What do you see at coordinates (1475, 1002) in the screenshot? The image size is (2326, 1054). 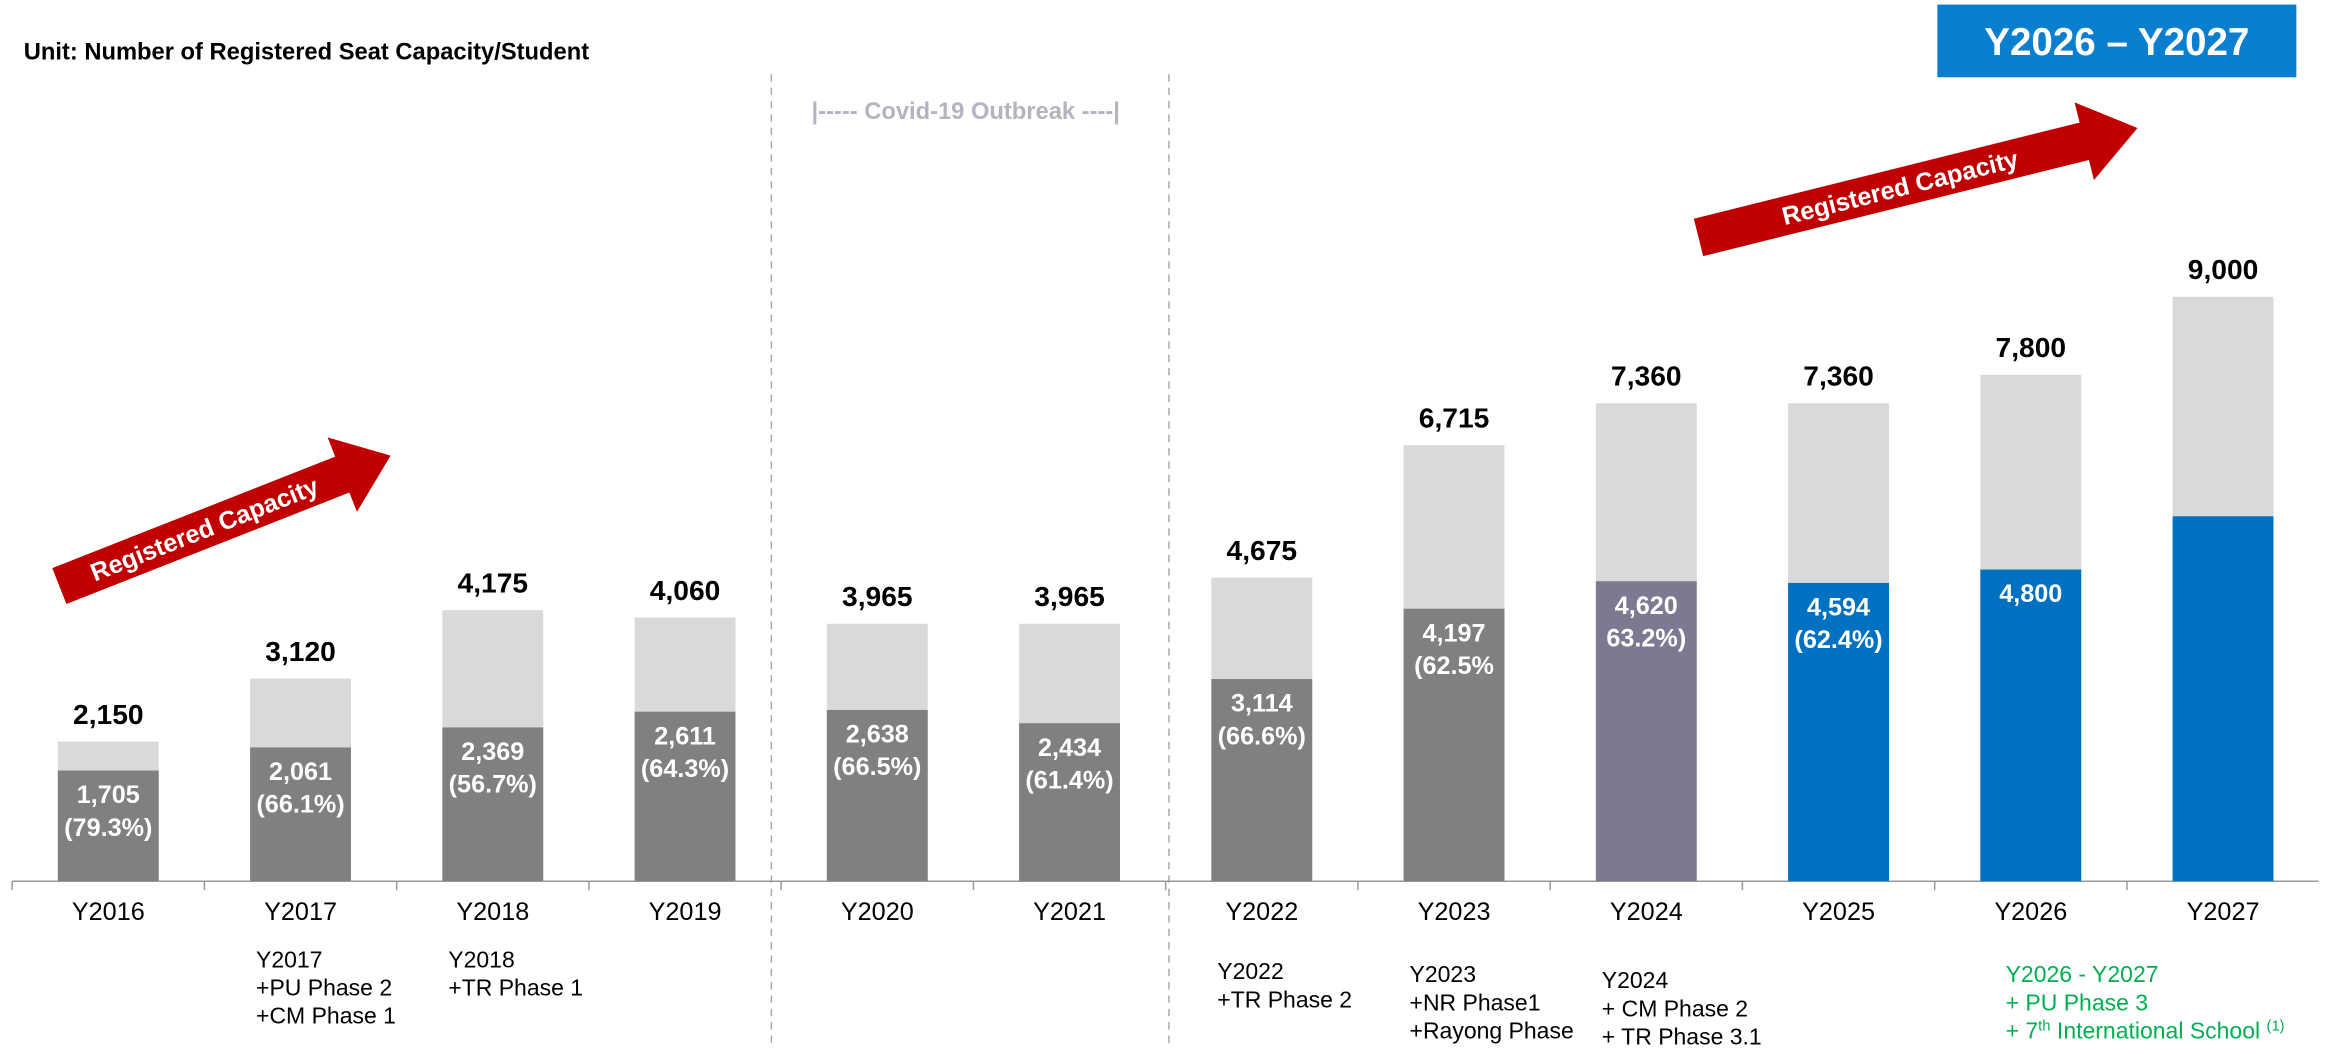 I see `annotation: +NR Phase1` at bounding box center [1475, 1002].